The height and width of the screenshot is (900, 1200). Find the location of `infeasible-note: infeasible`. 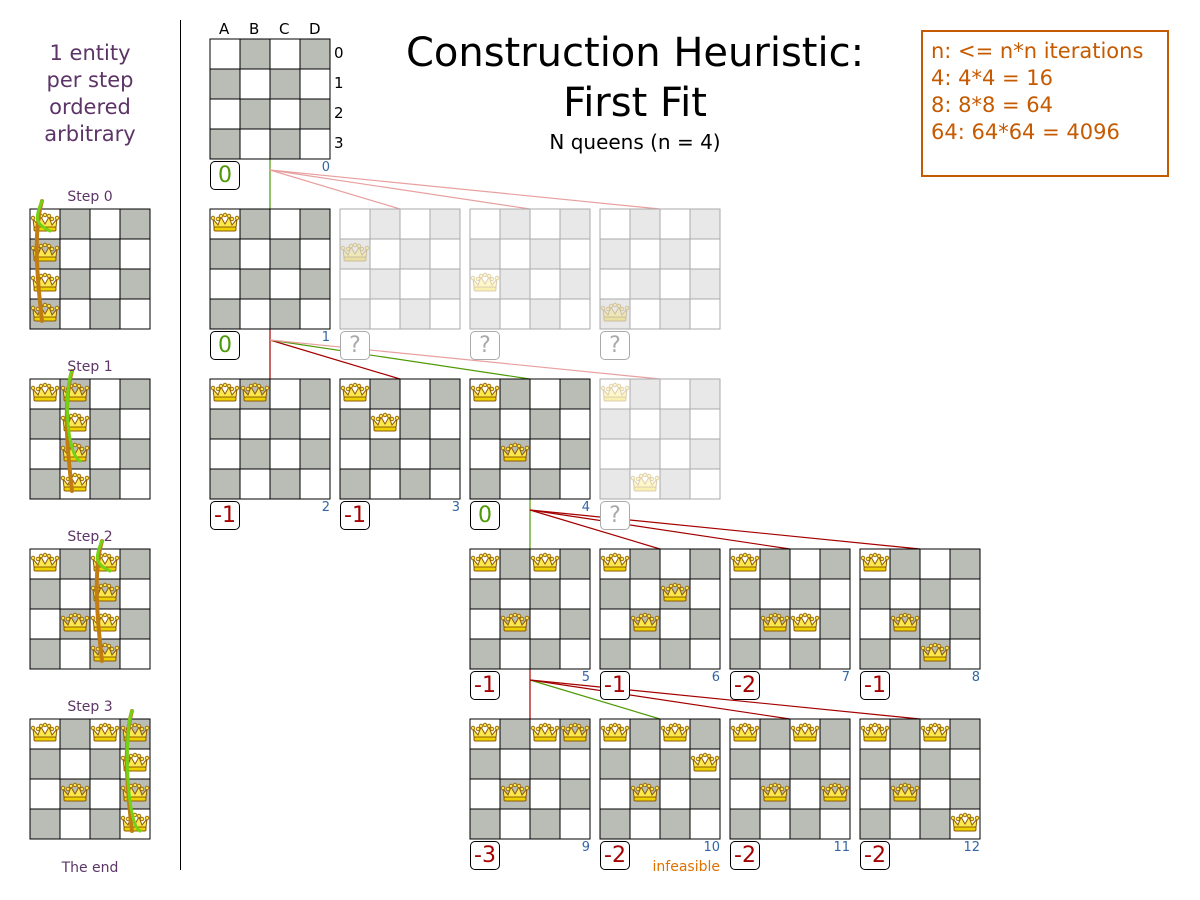

infeasible-note: infeasible is located at coordinates (686, 867).